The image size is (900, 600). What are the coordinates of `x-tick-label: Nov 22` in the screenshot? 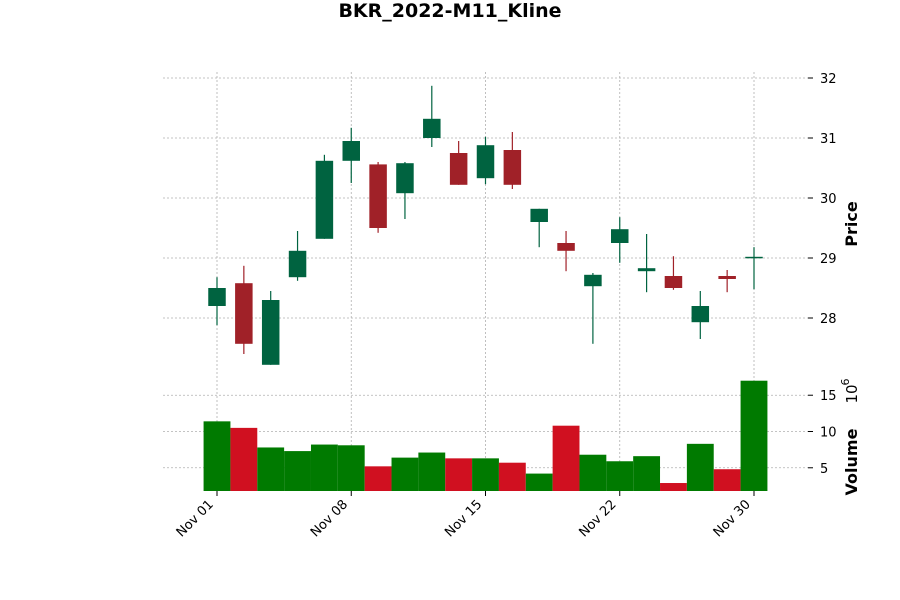 It's located at (597, 518).